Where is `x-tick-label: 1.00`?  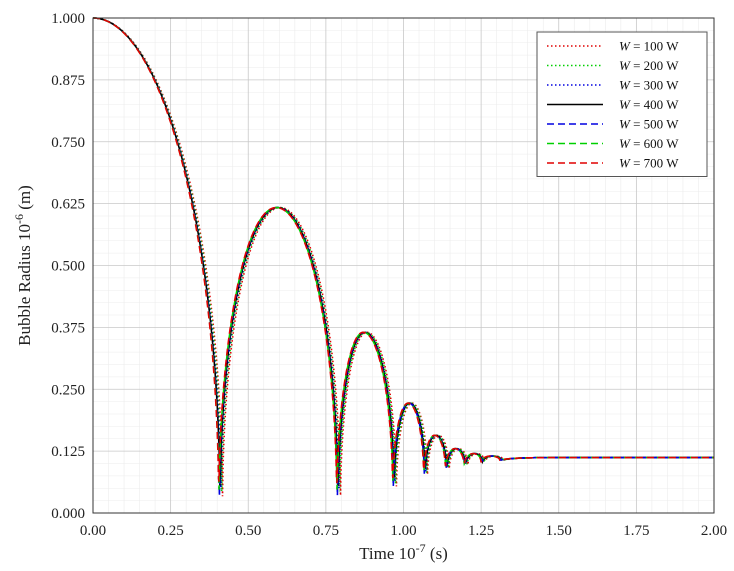
x-tick-label: 1.00 is located at coordinates (403, 531).